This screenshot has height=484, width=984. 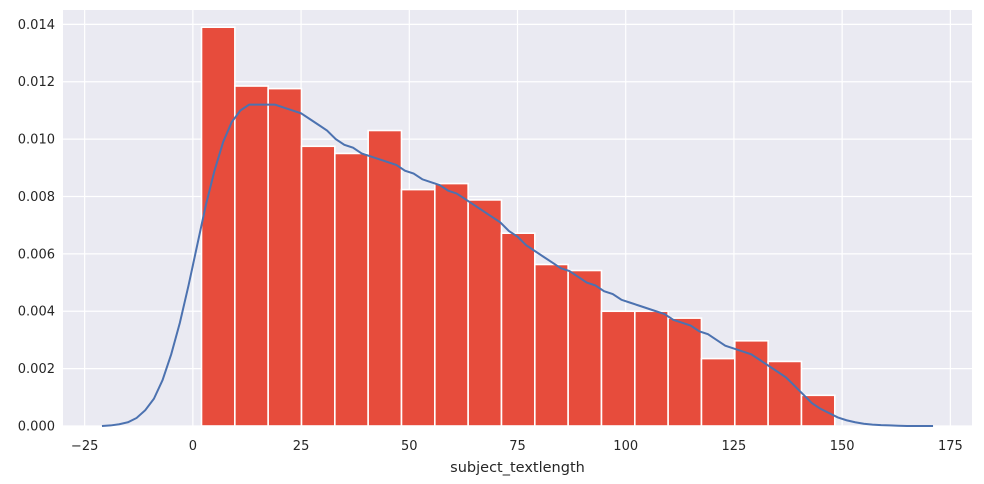 I want to click on x-tick-label-5: 100, so click(x=625, y=446).